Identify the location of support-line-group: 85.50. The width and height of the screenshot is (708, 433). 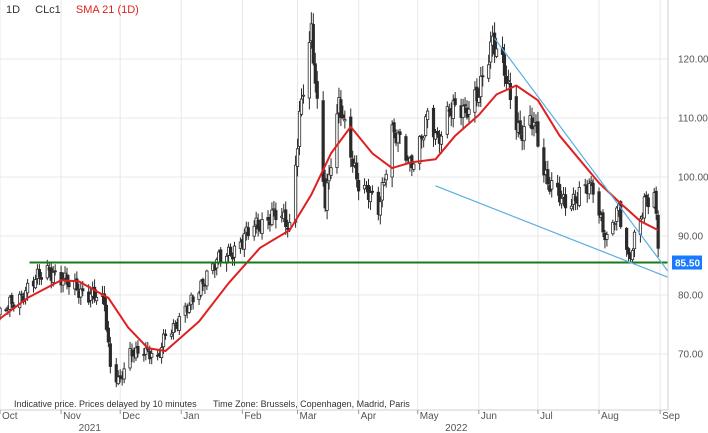
(365, 262).